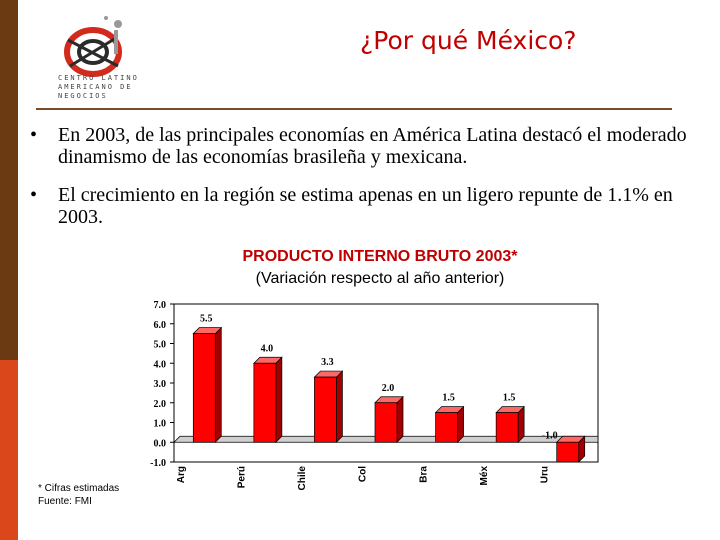  What do you see at coordinates (484, 476) in the screenshot?
I see `x-tick-label: Méx` at bounding box center [484, 476].